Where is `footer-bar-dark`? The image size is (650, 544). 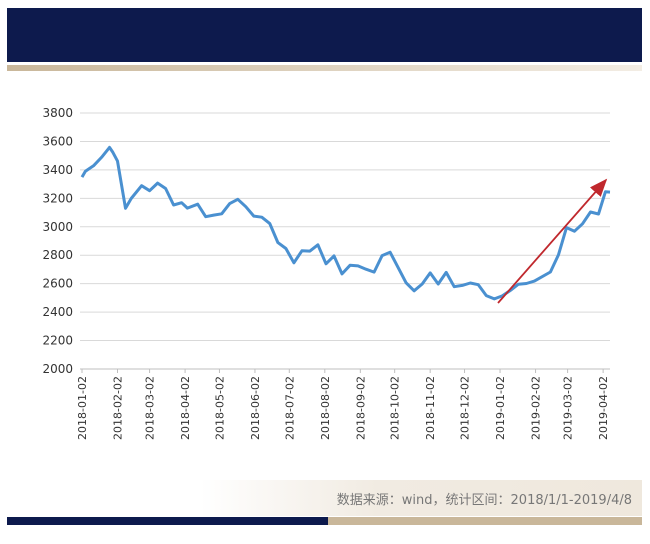
footer-bar-dark is located at coordinates (167, 521).